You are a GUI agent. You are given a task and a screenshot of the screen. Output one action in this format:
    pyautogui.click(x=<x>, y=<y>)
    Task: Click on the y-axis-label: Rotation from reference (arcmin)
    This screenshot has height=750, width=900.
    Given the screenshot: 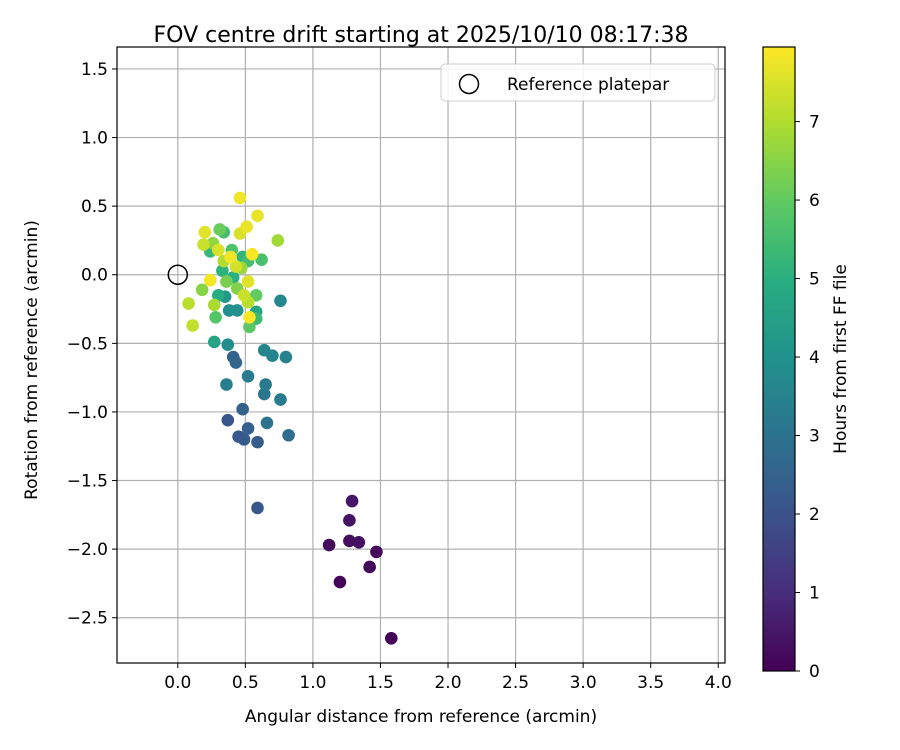 What is the action you would take?
    pyautogui.click(x=32, y=360)
    